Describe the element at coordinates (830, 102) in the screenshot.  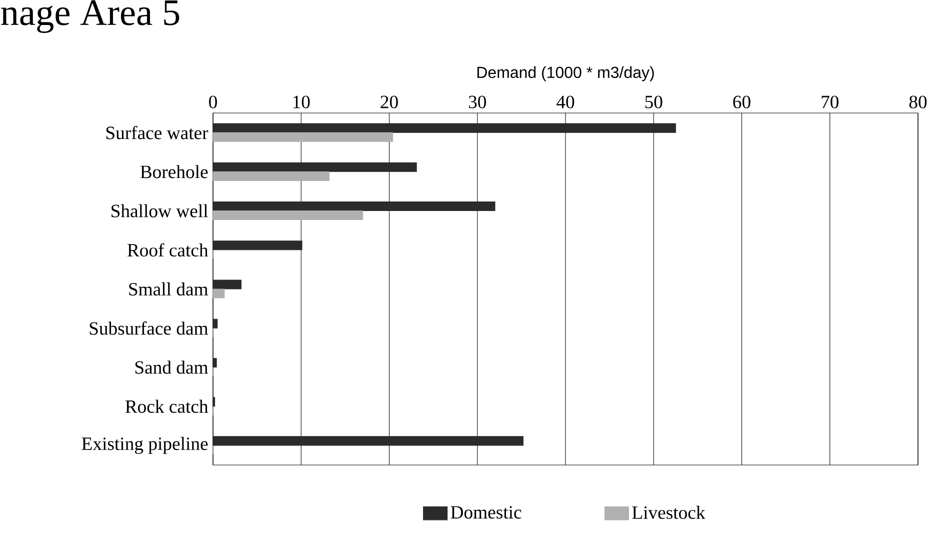
I see `x-tick-label: 70` at that location.